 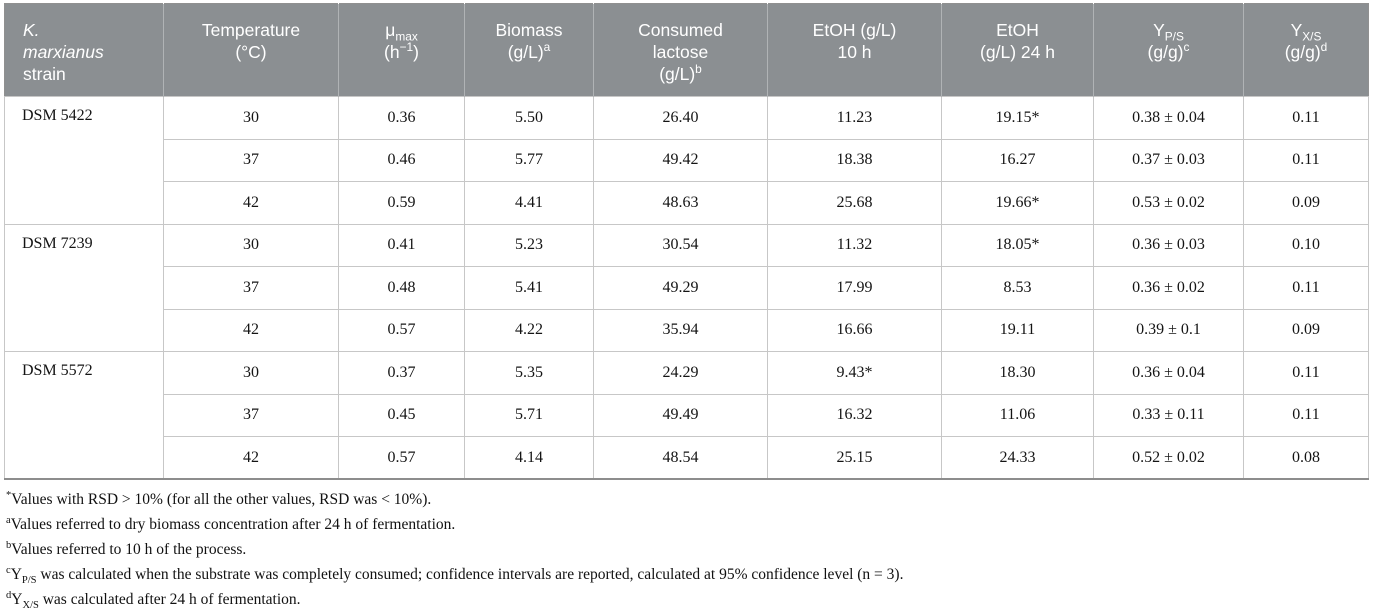 What do you see at coordinates (1306, 458) in the screenshot?
I see `cell-yield-xs: 0.08` at bounding box center [1306, 458].